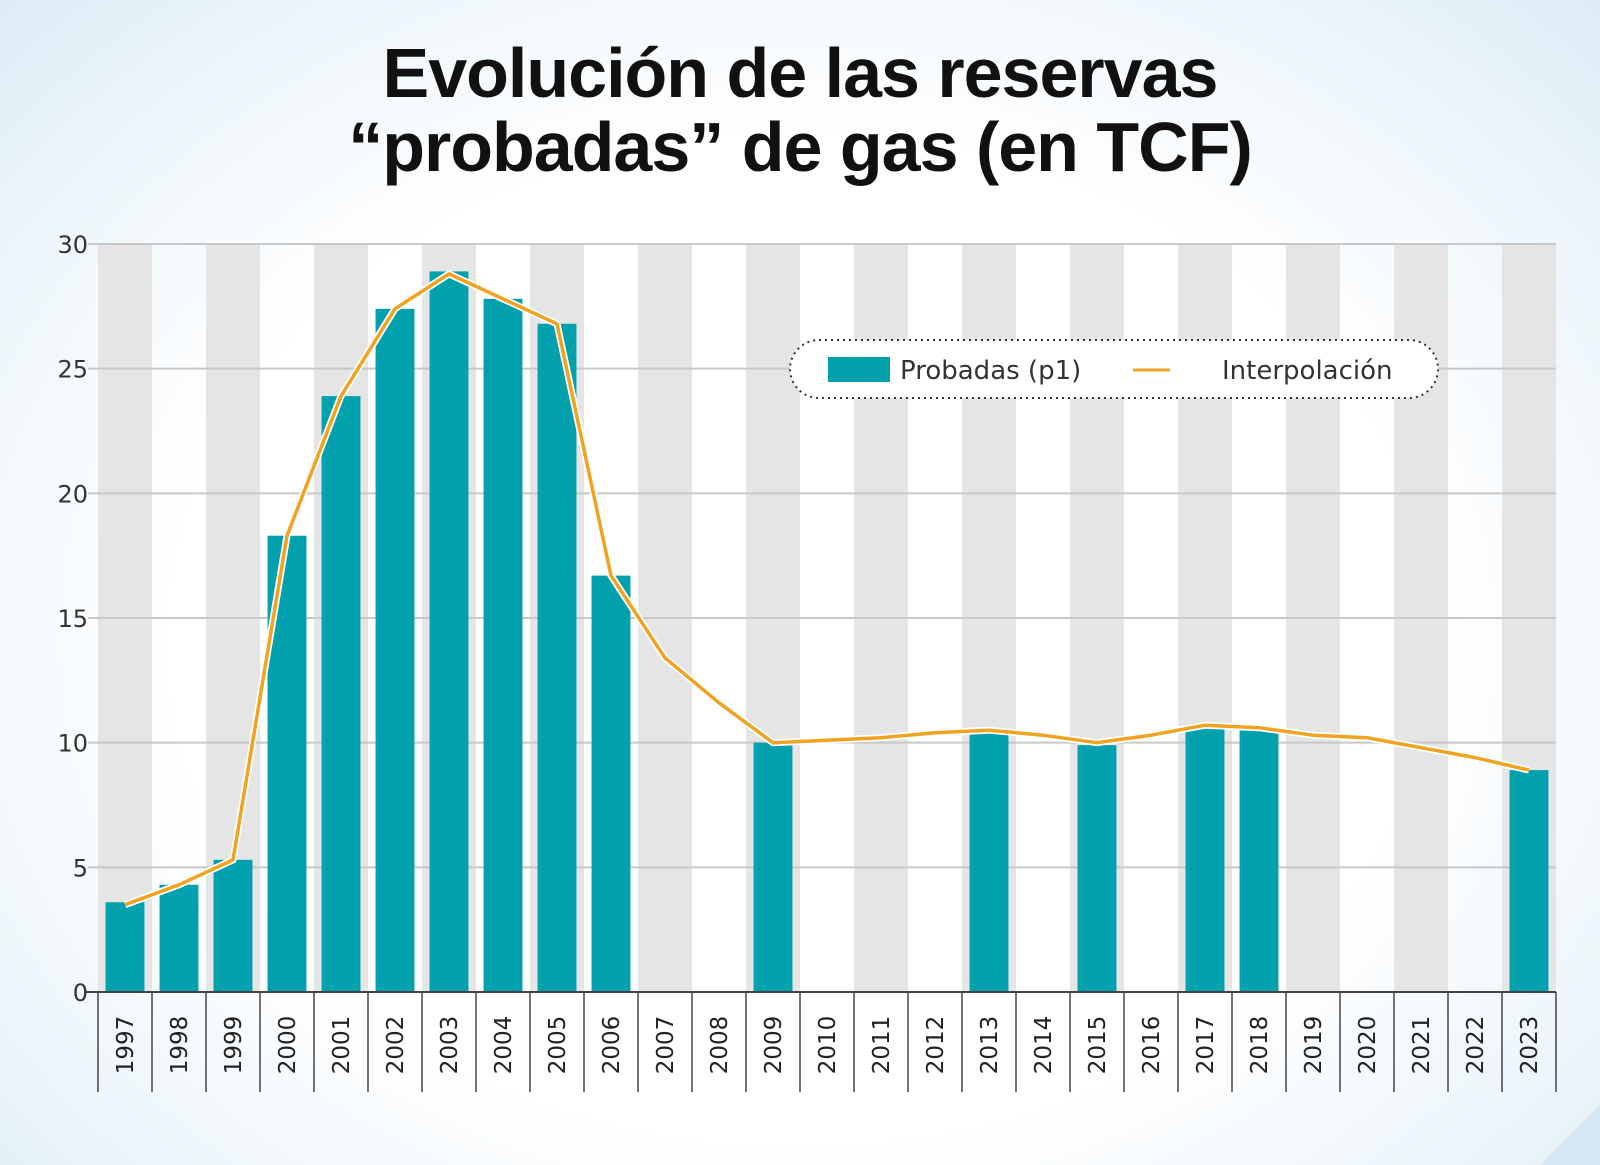 This screenshot has height=1165, width=1600. I want to click on x-tick-2021: 2021, so click(1422, 1045).